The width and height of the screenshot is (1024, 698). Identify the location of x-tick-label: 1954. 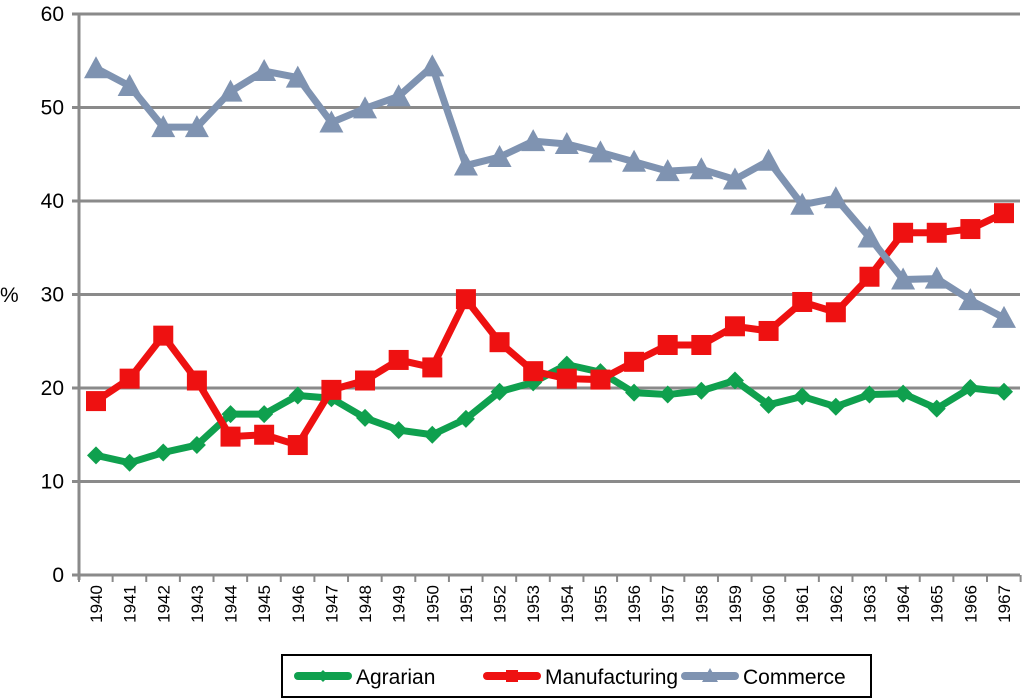
(567, 604).